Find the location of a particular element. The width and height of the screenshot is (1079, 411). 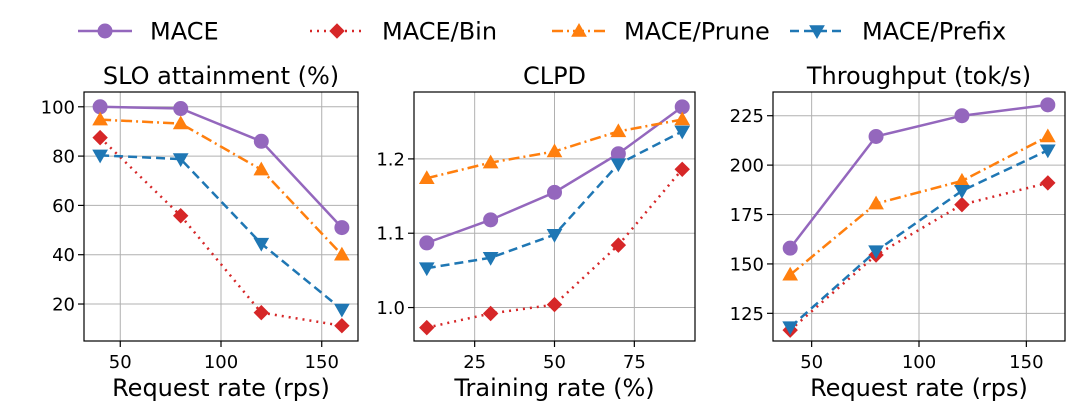

chart-title: CLPD is located at coordinates (554, 76).